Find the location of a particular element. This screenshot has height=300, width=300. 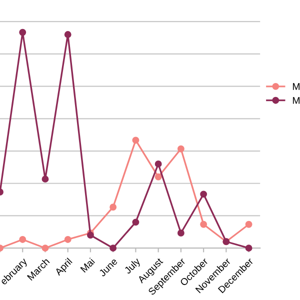

x-tick-label: Mai is located at coordinates (88, 265).